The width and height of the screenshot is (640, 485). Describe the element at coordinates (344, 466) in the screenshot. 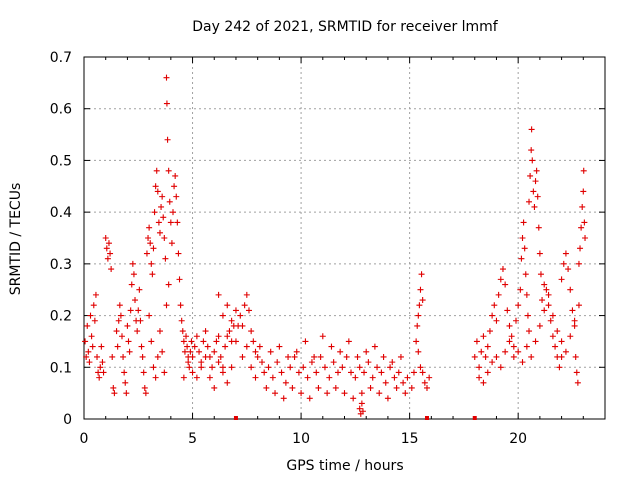

I see `x-axis-label: GPS time / hours` at that location.